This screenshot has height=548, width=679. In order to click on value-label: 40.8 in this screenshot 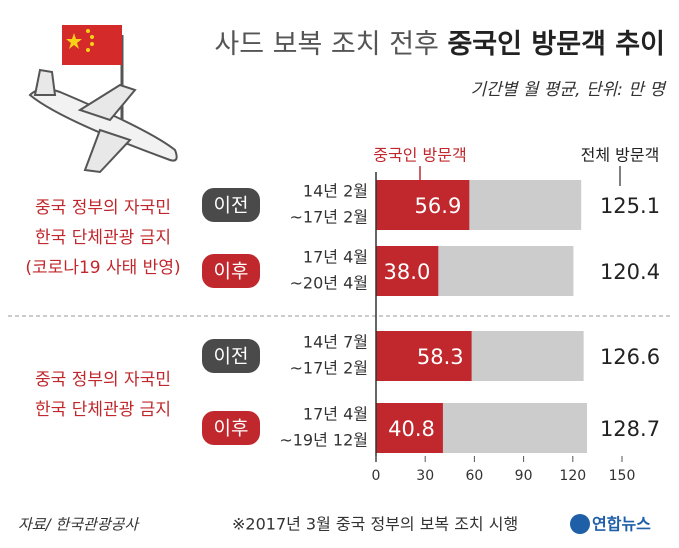, I will do `click(411, 429)`.